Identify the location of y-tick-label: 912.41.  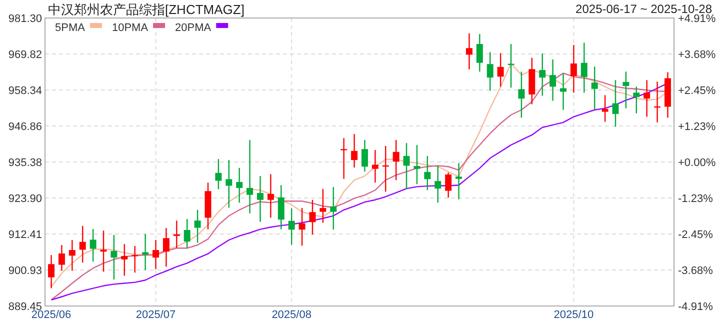
(25, 235).